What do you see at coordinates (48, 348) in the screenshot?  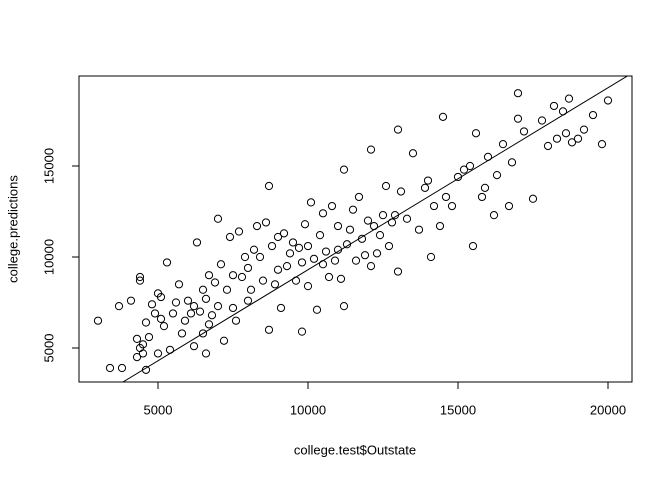 I see `y-tick-label: 5000` at bounding box center [48, 348].